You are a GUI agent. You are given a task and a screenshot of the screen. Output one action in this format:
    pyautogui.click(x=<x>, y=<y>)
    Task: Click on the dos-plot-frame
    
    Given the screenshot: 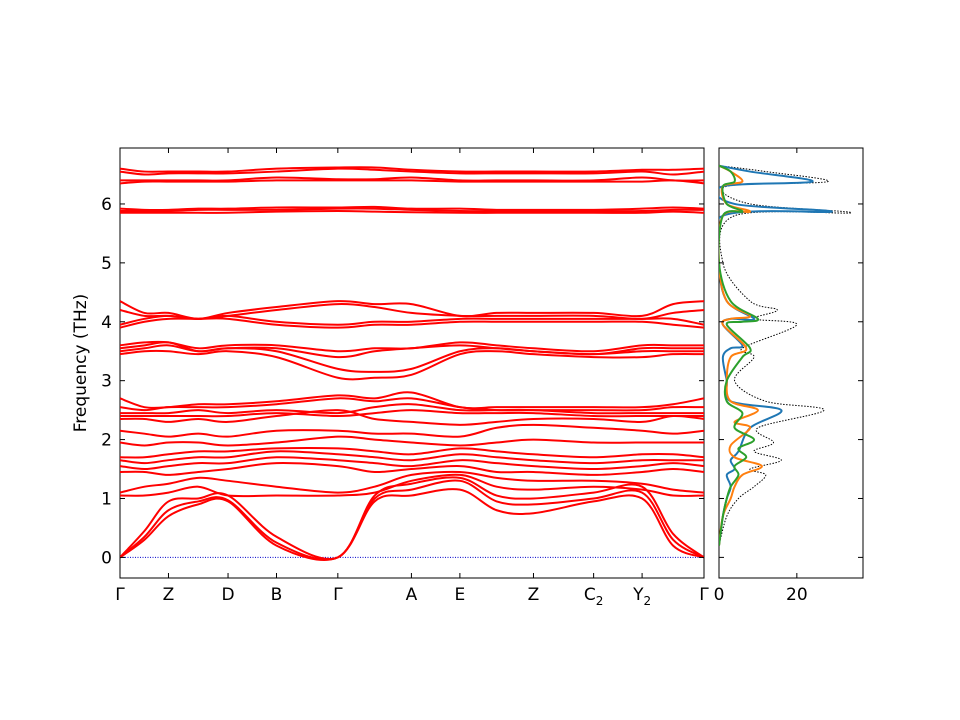 What is the action you would take?
    pyautogui.click(x=791, y=363)
    